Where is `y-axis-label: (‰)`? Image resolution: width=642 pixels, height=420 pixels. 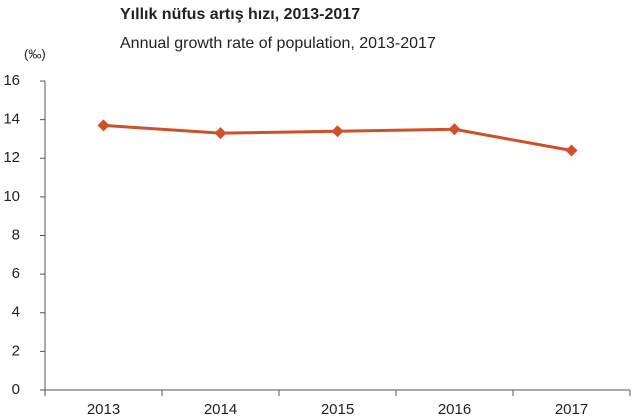 y-axis-label: (‰) is located at coordinates (35, 53).